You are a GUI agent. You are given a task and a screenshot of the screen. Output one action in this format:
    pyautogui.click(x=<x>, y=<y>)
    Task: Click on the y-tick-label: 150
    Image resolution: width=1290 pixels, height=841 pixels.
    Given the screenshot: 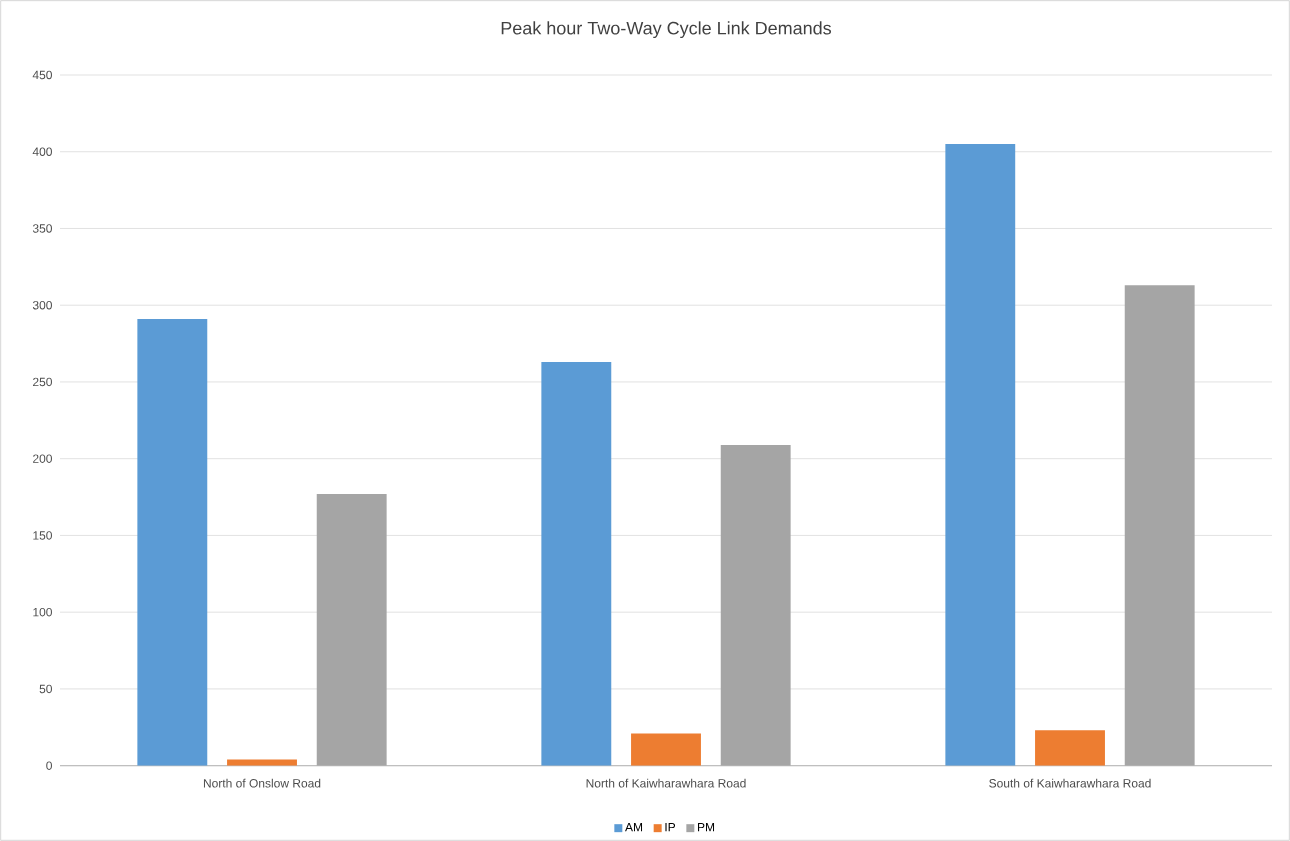 What is the action you would take?
    pyautogui.click(x=42, y=535)
    